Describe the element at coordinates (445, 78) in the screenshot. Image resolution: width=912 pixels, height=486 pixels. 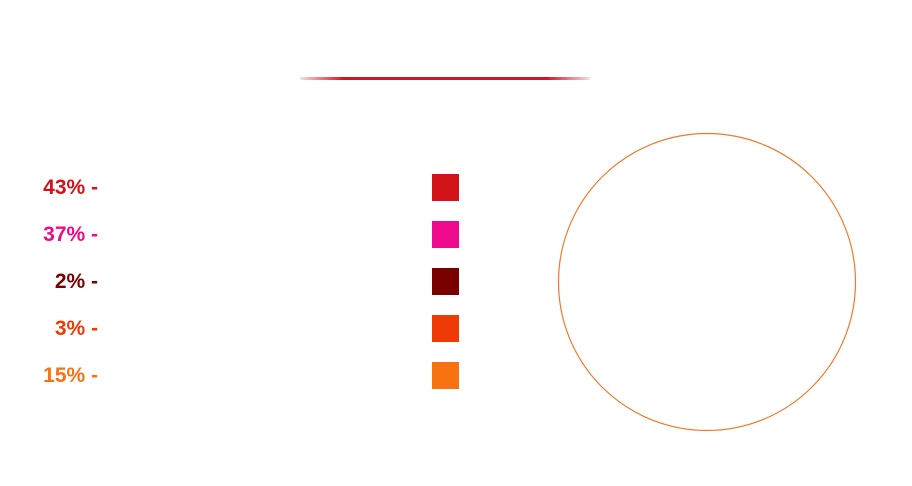
I see `title-underline` at that location.